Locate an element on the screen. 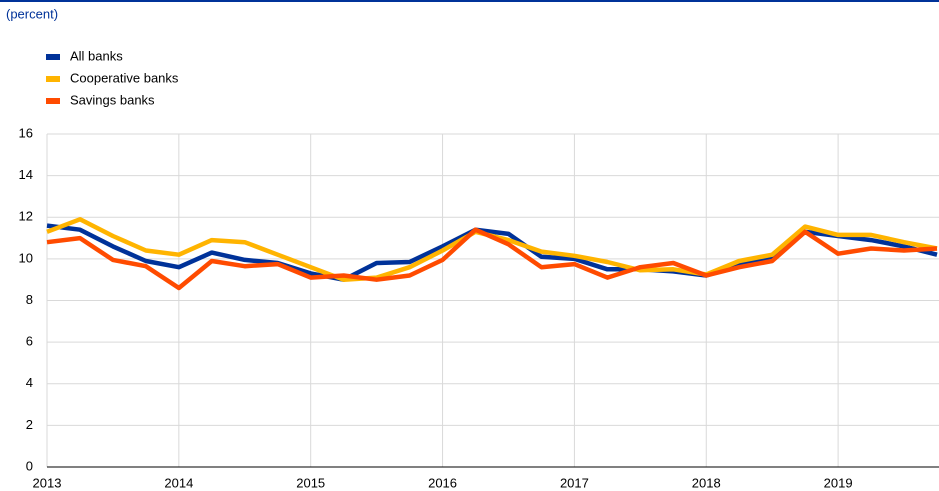 This screenshot has height=491, width=939. y-tick-label: 10 is located at coordinates (26, 257).